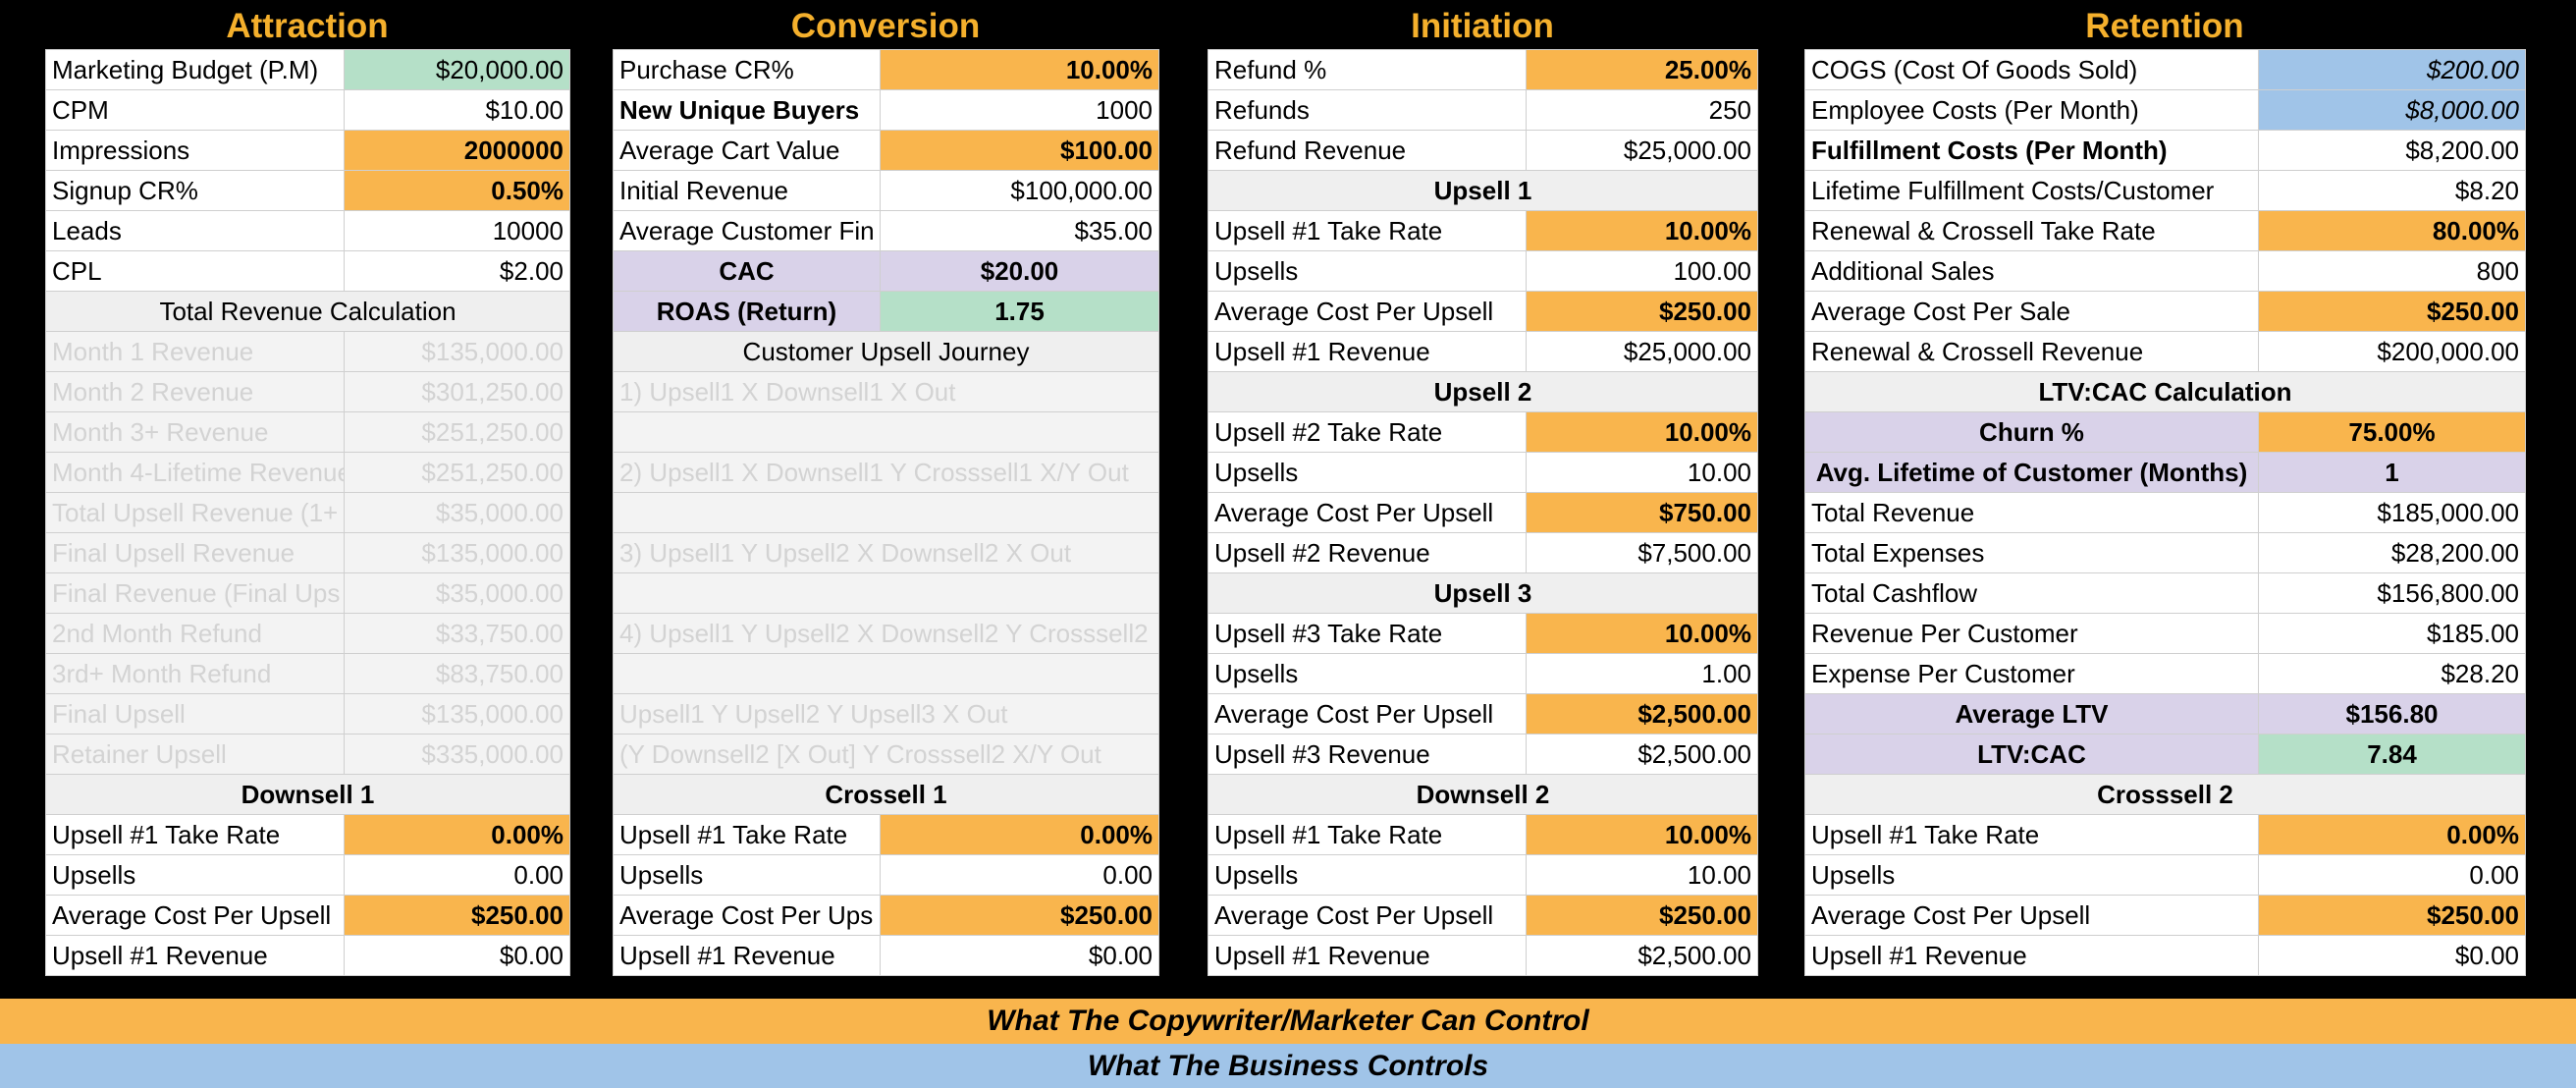 This screenshot has width=2576, height=1088. Describe the element at coordinates (307, 794) in the screenshot. I see `downsell1-header: Downsell 1` at that location.